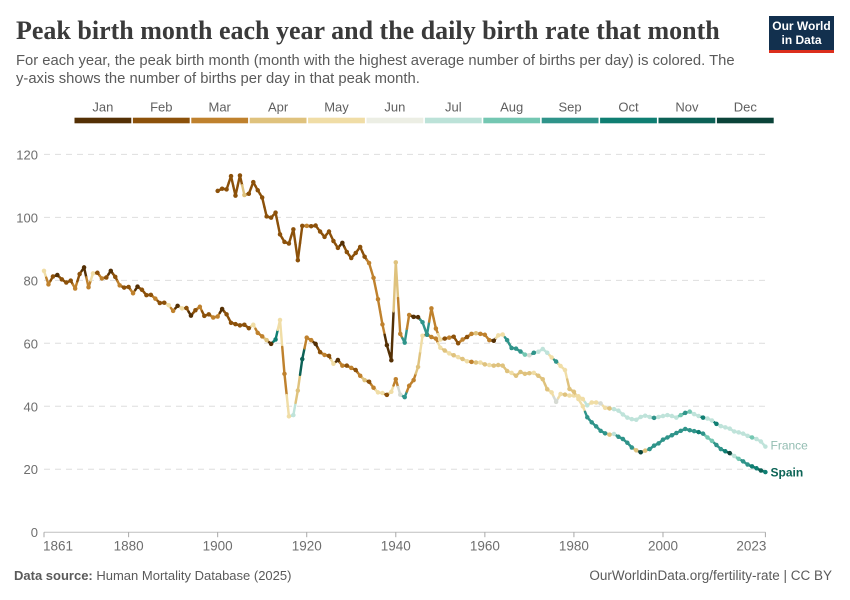  Describe the element at coordinates (453, 107) in the screenshot. I see `svg-text: Jul` at that location.